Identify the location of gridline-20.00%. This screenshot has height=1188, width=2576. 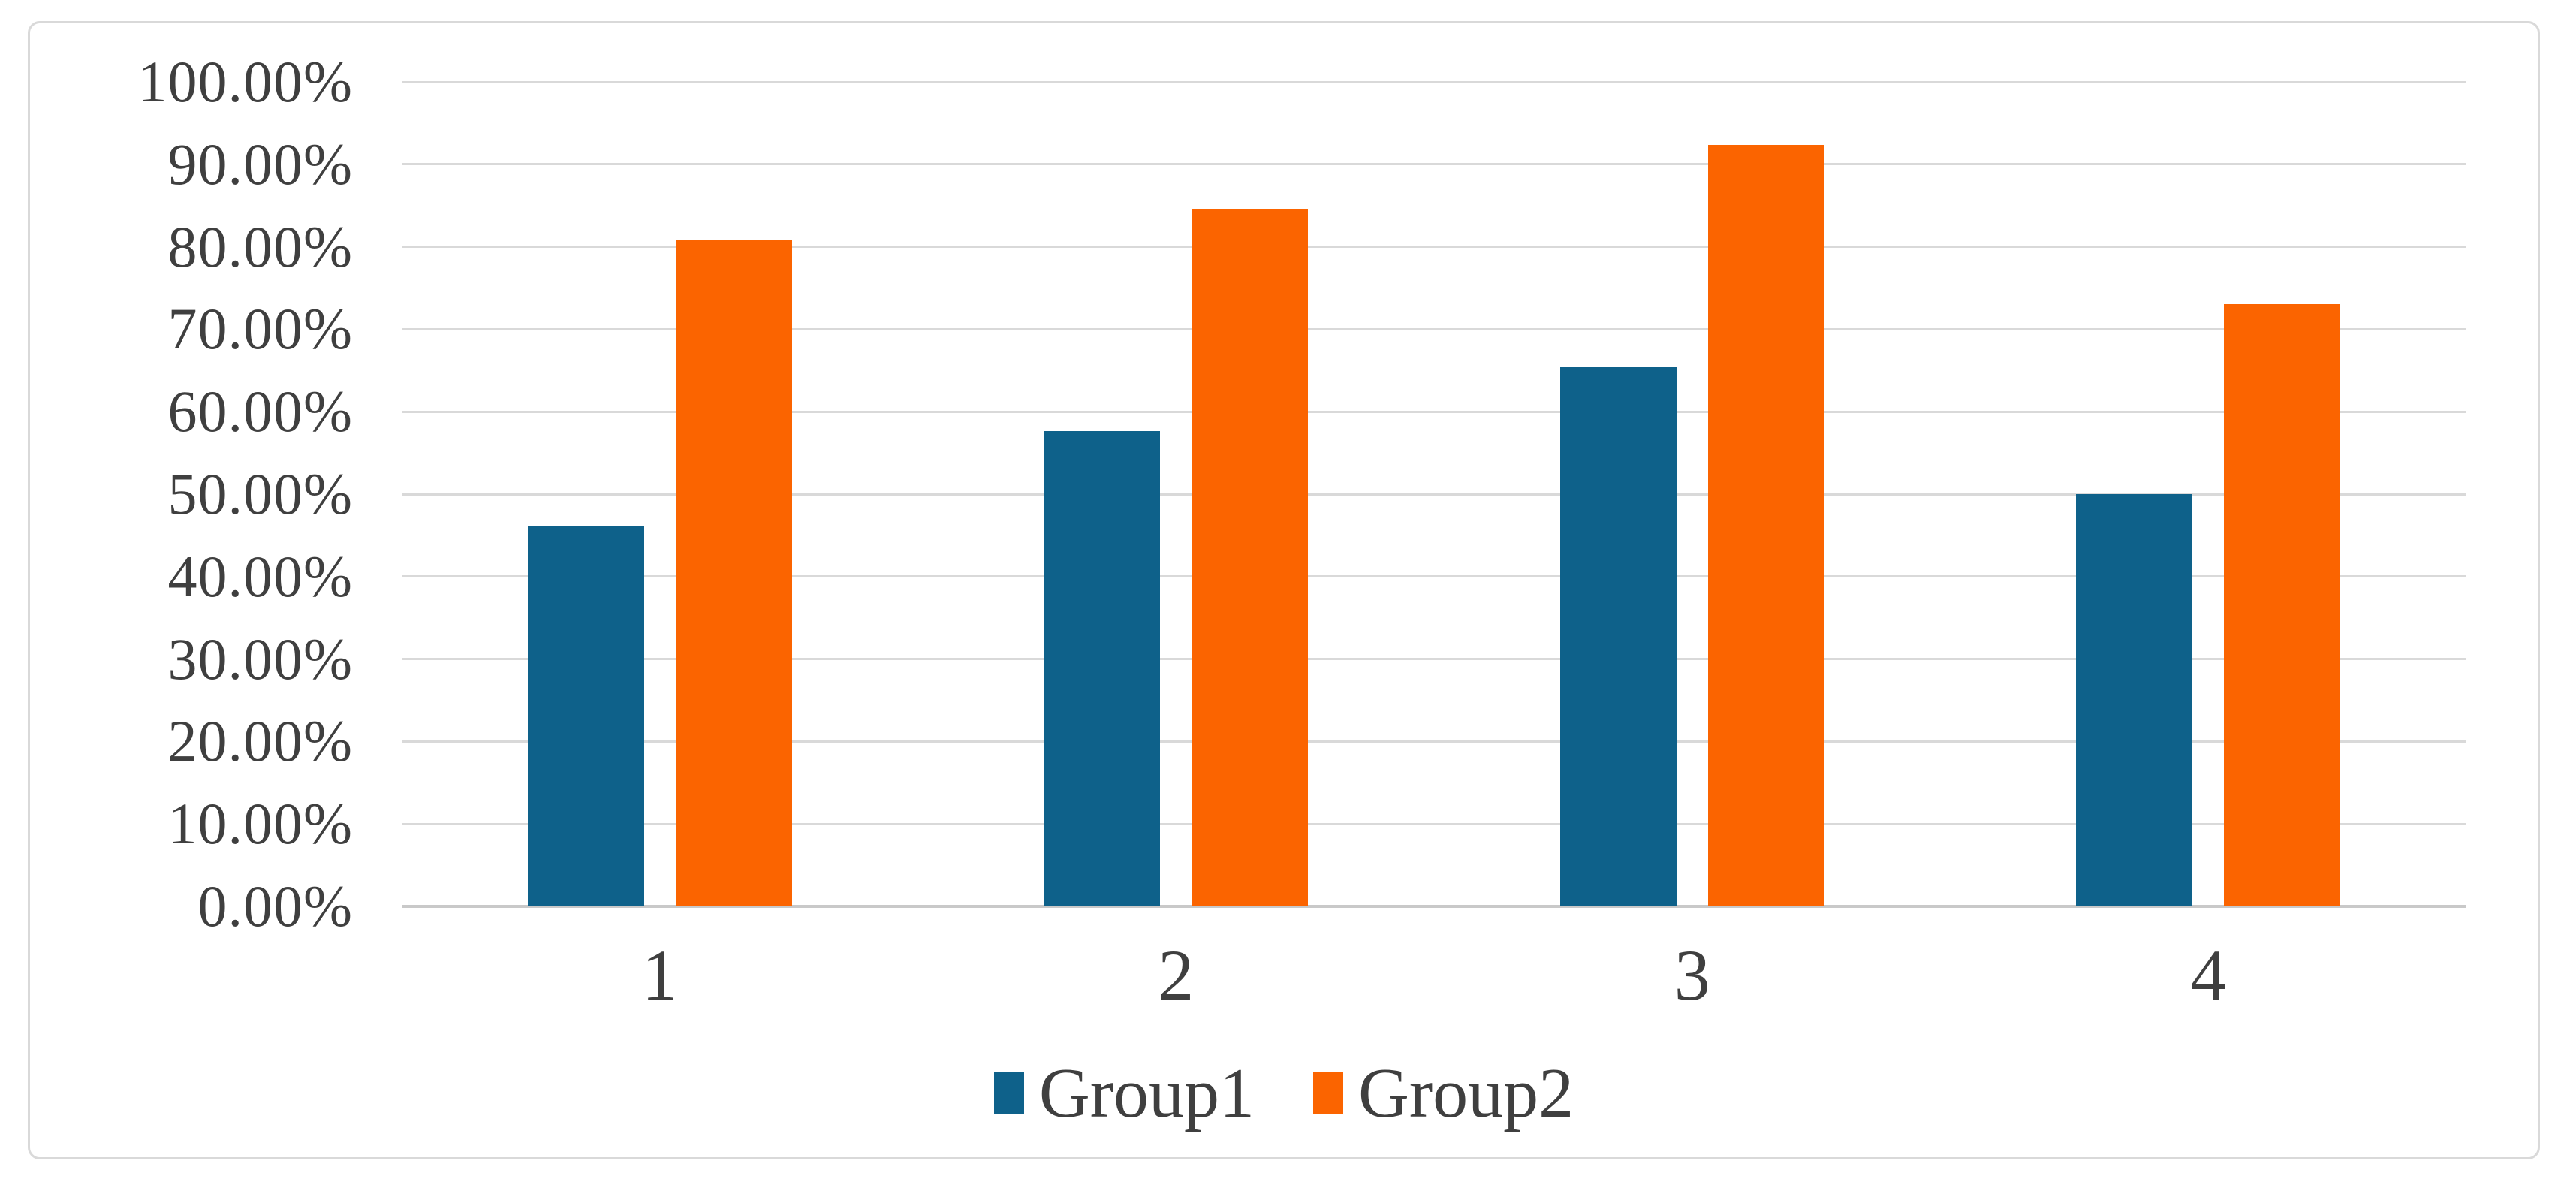
(1434, 741).